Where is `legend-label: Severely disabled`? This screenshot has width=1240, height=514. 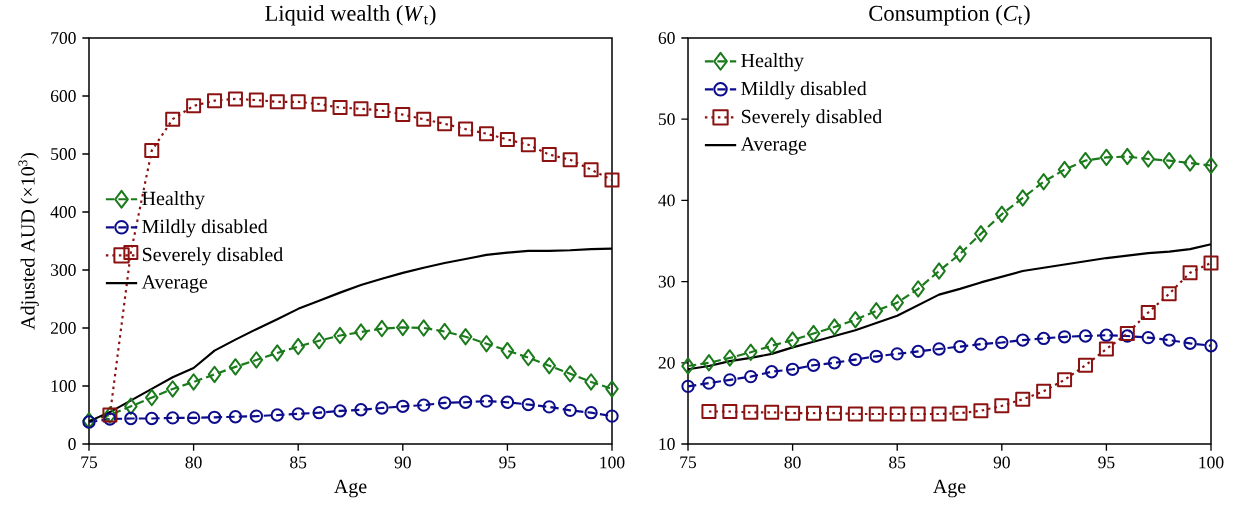 legend-label: Severely disabled is located at coordinates (212, 256).